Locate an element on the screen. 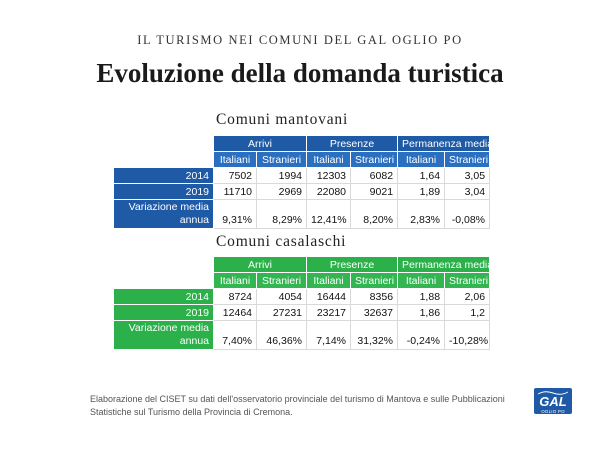  table-cell: 1,86 is located at coordinates (421, 312).